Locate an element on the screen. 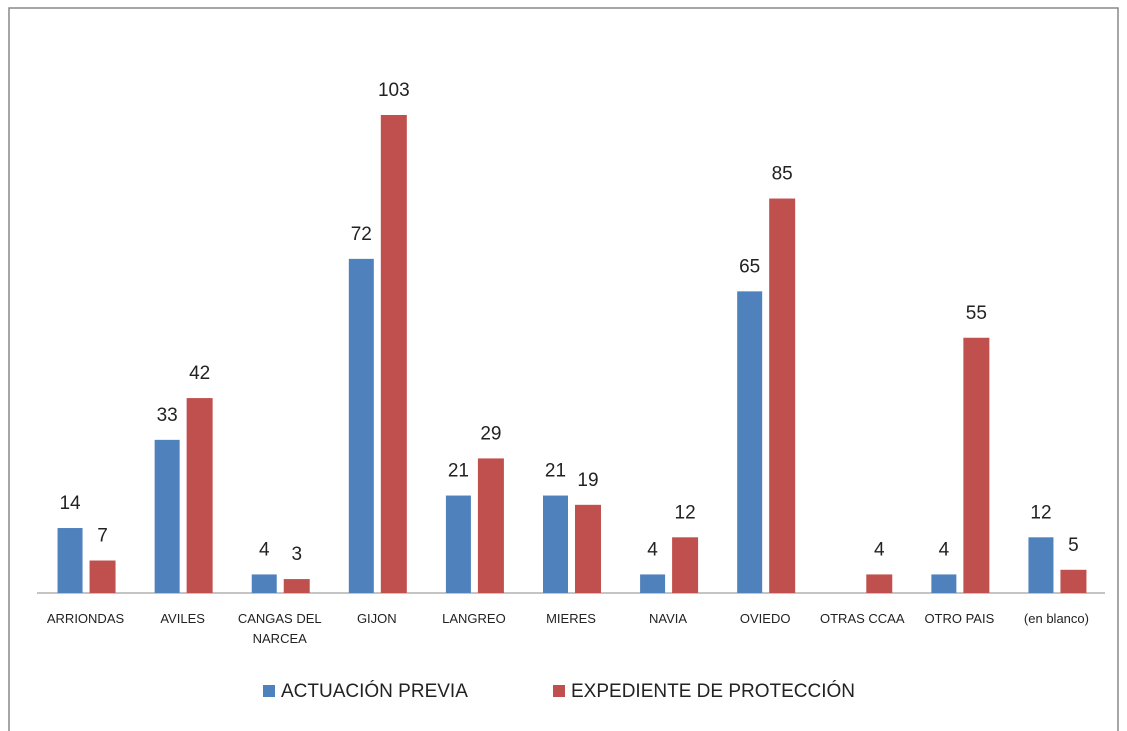  data-label: 85 is located at coordinates (782, 174).